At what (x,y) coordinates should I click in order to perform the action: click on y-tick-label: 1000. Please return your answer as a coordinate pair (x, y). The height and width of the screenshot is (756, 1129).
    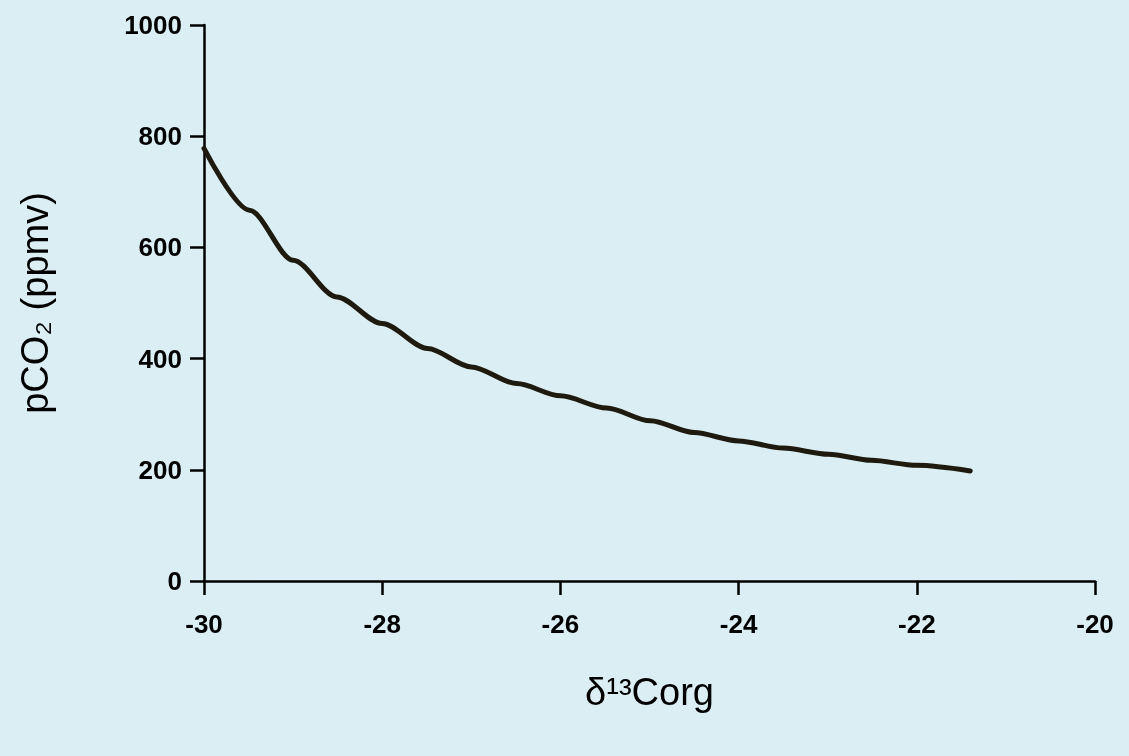
    Looking at the image, I should click on (153, 25).